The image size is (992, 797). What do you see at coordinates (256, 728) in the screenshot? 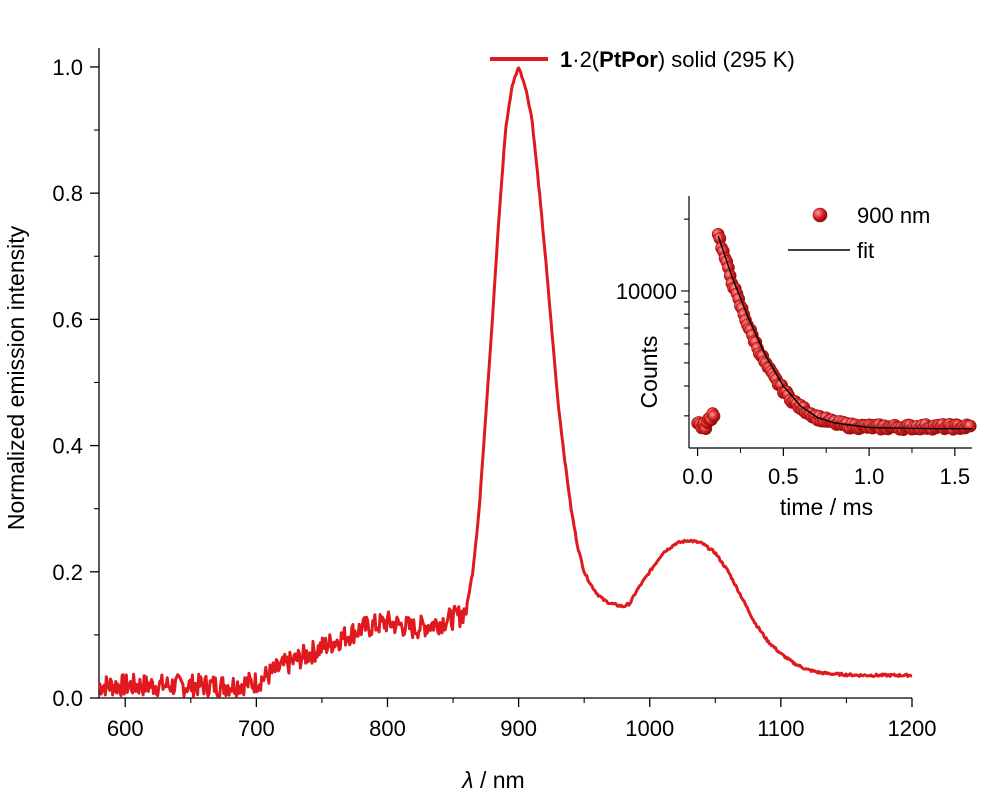
I see `x-tick-label: 700` at bounding box center [256, 728].